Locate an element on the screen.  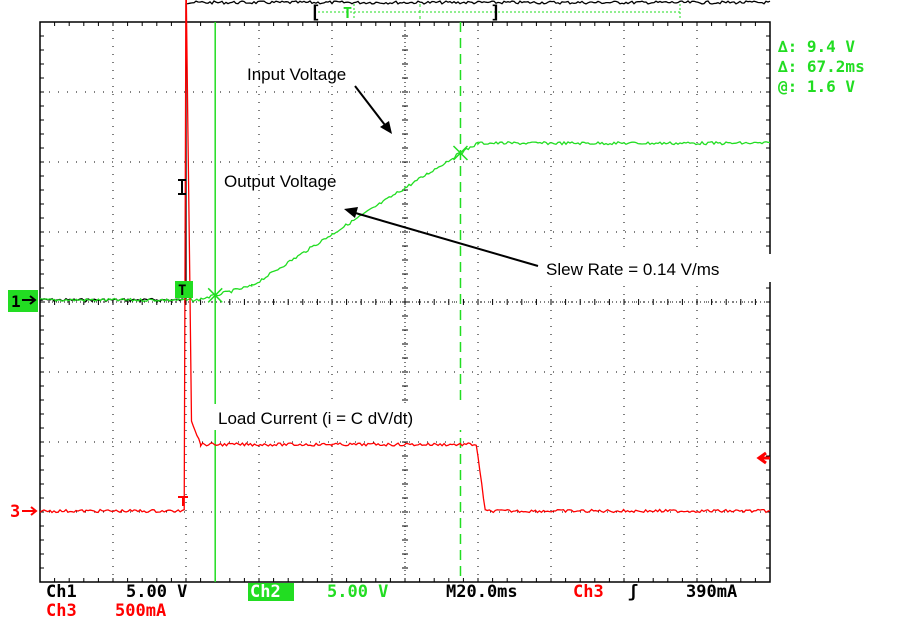
ch1-label: Ch1 is located at coordinates (61, 592).